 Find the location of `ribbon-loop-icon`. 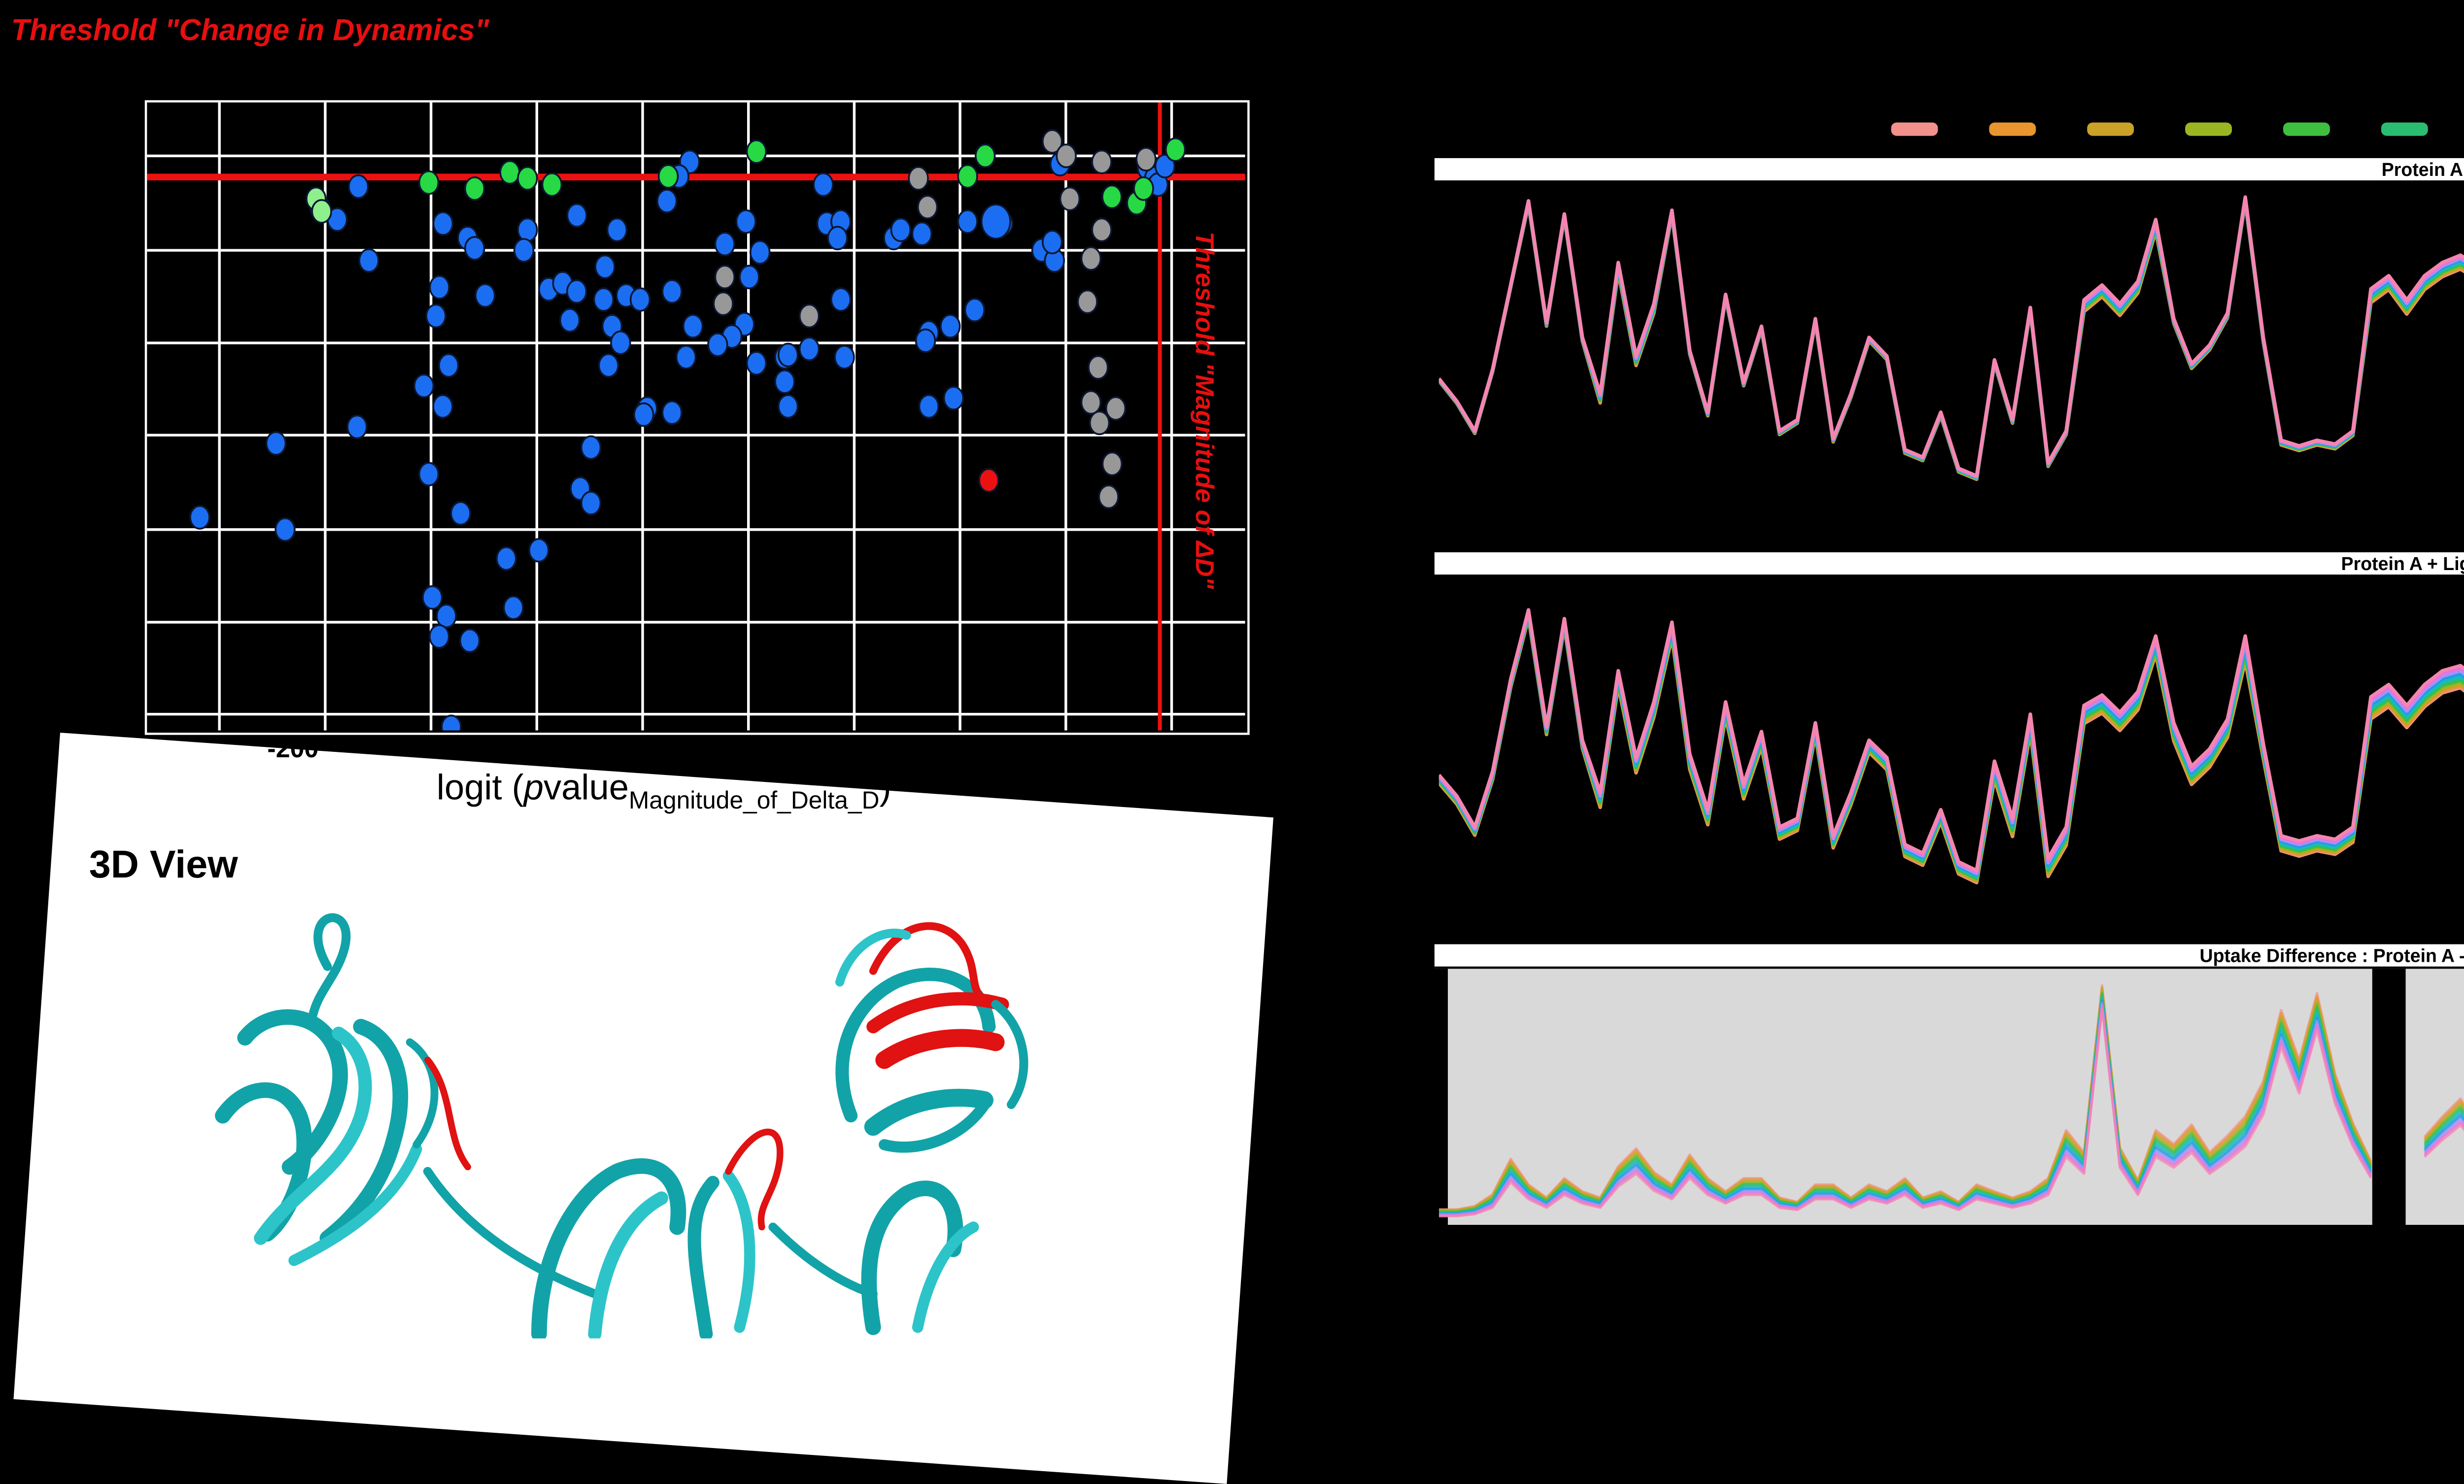

ribbon-loop-icon is located at coordinates (329, 969).